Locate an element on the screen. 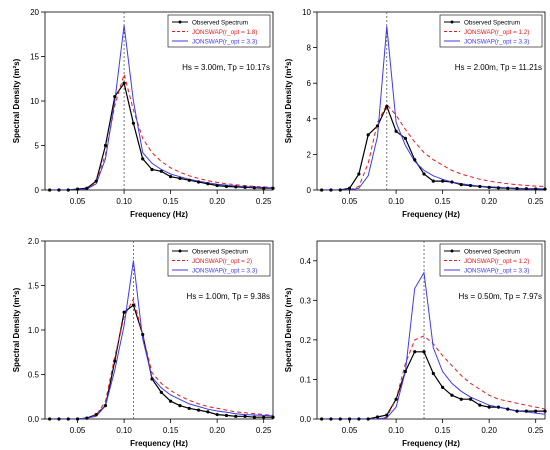 This screenshot has height=450, width=550. y-tick-label: 0.1 is located at coordinates (306, 379).